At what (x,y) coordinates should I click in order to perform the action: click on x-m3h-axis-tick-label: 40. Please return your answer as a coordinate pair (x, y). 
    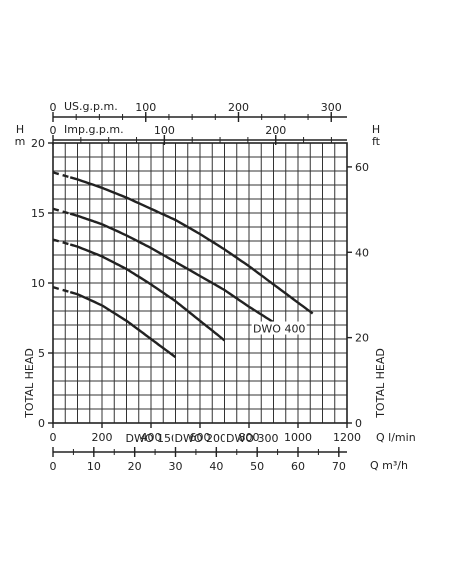
    Looking at the image, I should click on (216, 466).